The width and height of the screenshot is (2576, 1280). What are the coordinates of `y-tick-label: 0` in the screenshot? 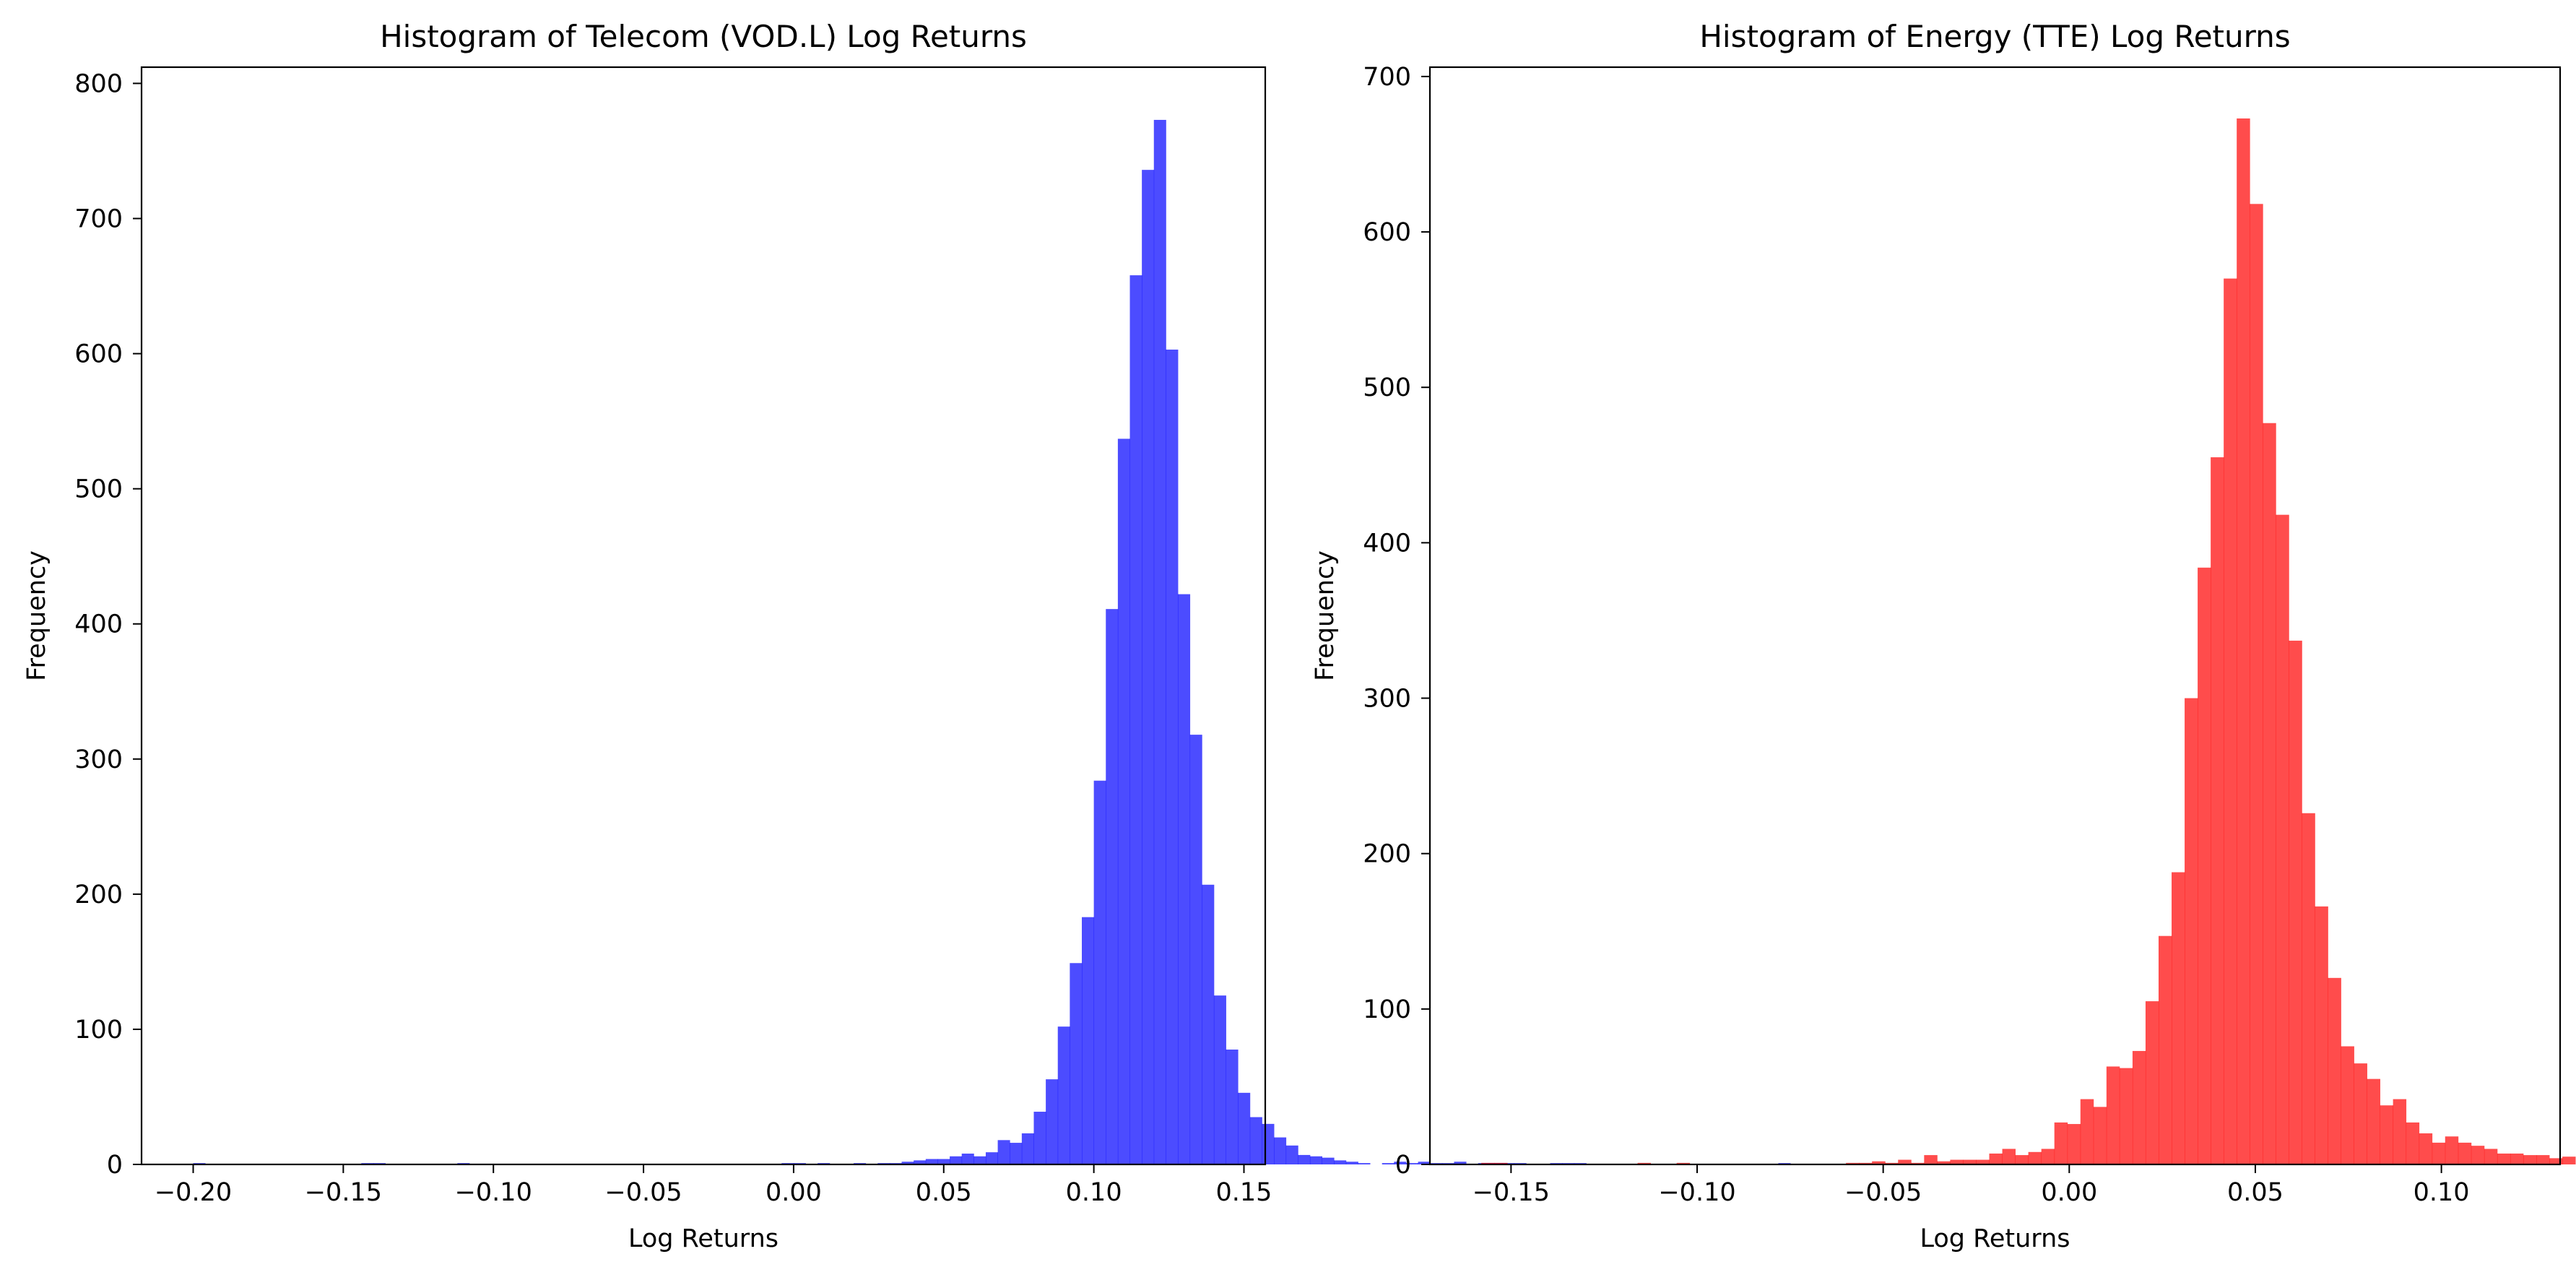 It's located at (1403, 1165).